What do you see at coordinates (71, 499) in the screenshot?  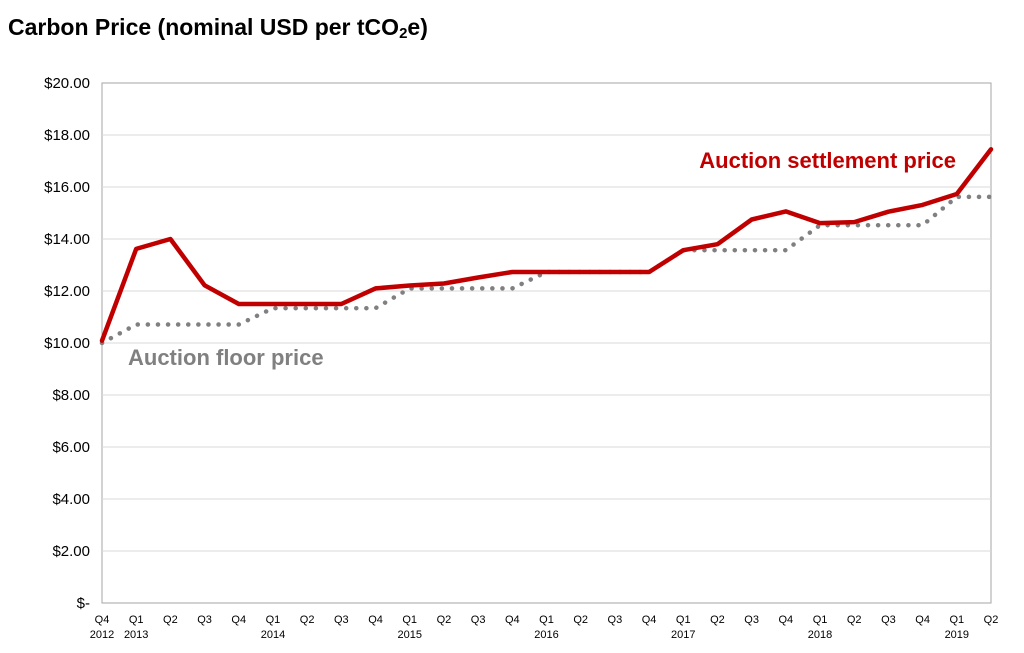 I see `y-tick-label: $4.00` at bounding box center [71, 499].